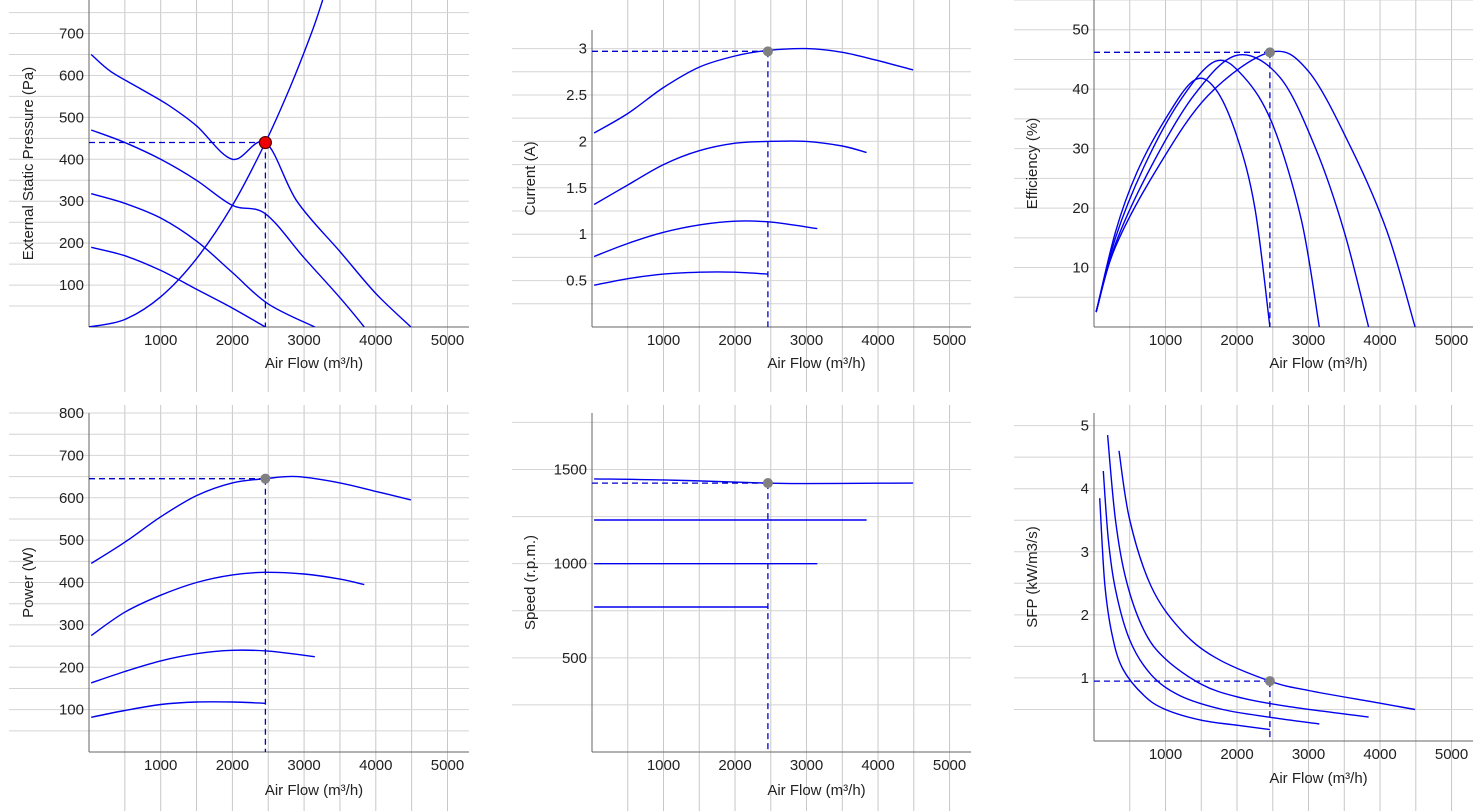 The width and height of the screenshot is (1481, 811). Describe the element at coordinates (1080, 149) in the screenshot. I see `y-tick-label: 30` at that location.